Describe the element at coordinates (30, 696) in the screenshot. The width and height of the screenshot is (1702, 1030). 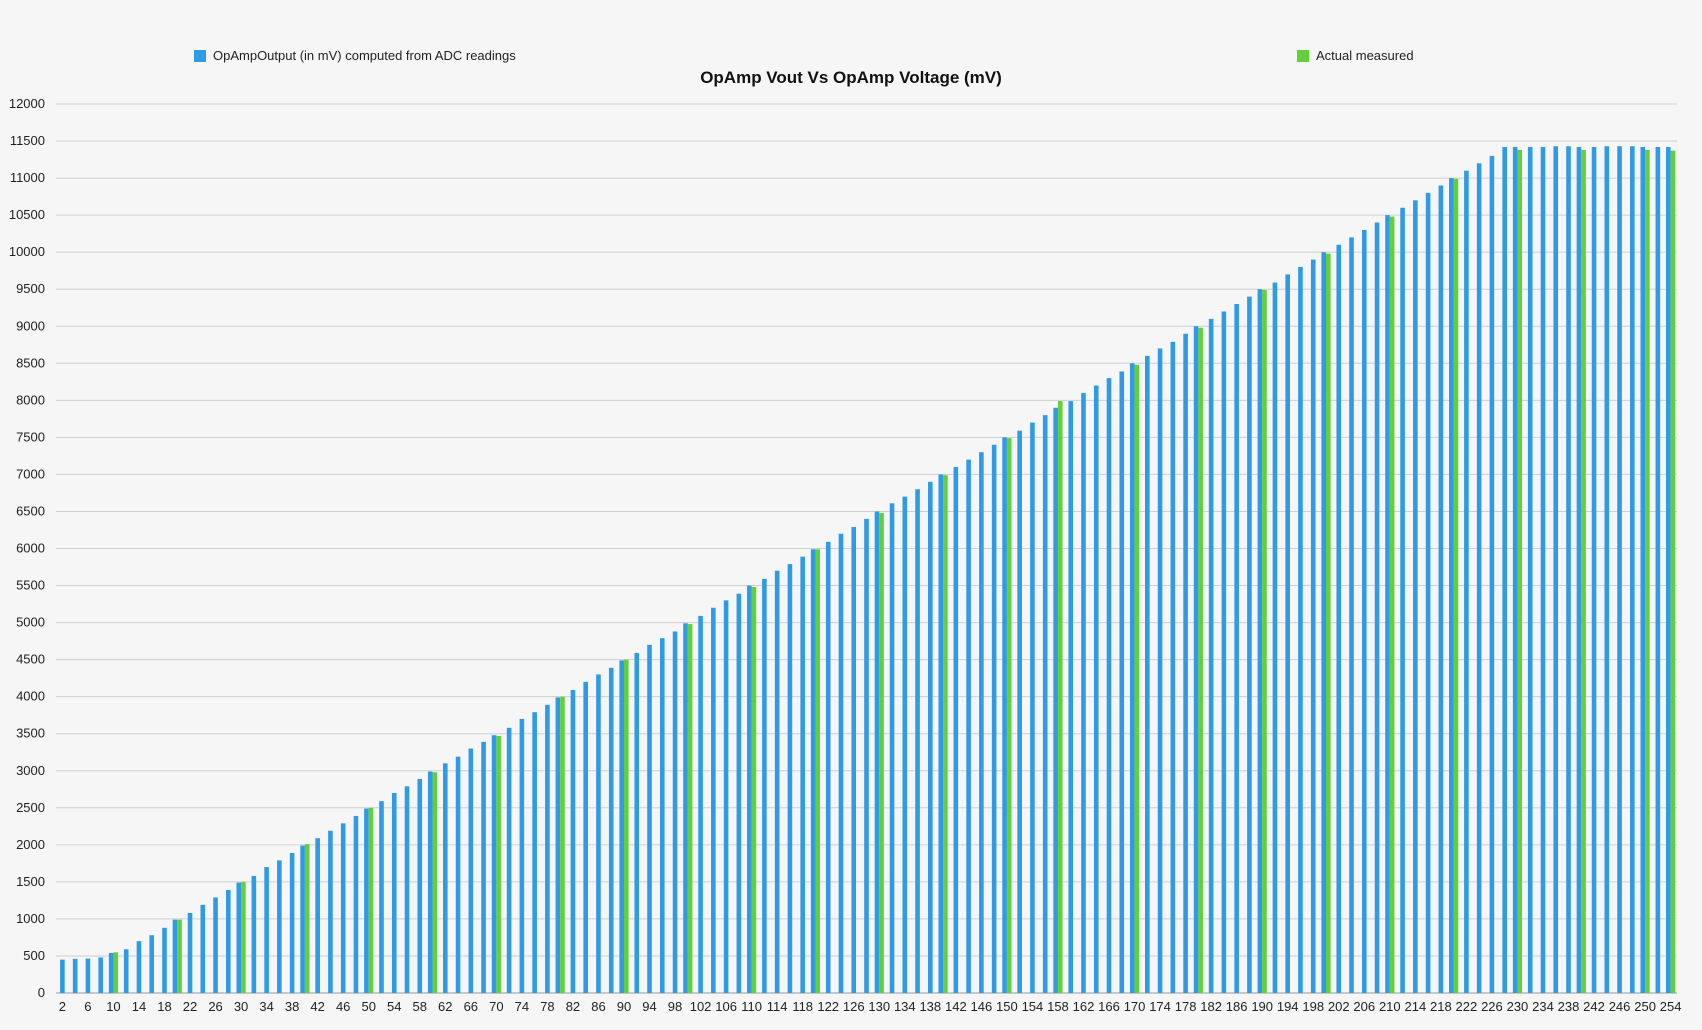
I see `y-tick-label: 4000` at that location.